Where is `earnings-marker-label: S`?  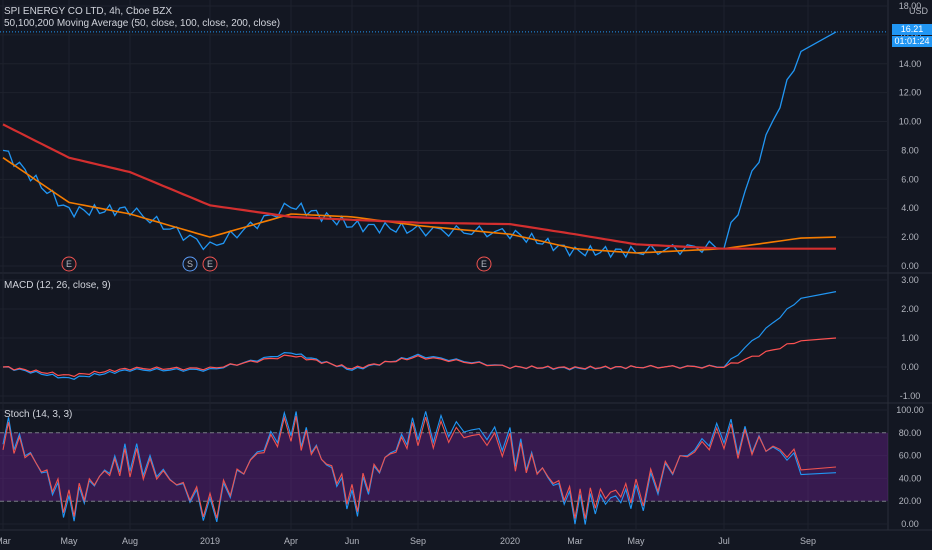
earnings-marker-label: S is located at coordinates (190, 264).